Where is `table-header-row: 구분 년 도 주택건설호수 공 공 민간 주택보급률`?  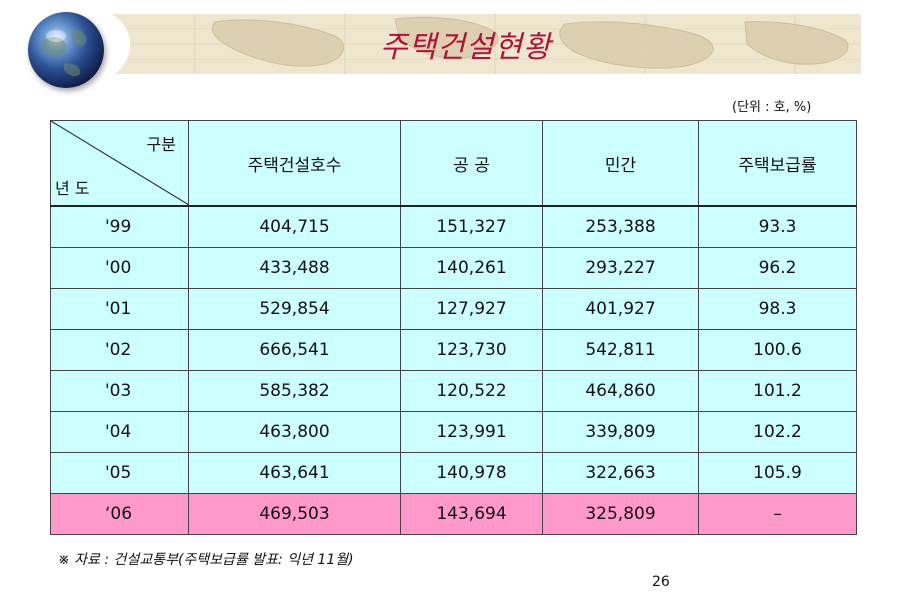
table-header-row: 구분 년 도 주택건설호수 공 공 민간 주택보급률 is located at coordinates (453, 163).